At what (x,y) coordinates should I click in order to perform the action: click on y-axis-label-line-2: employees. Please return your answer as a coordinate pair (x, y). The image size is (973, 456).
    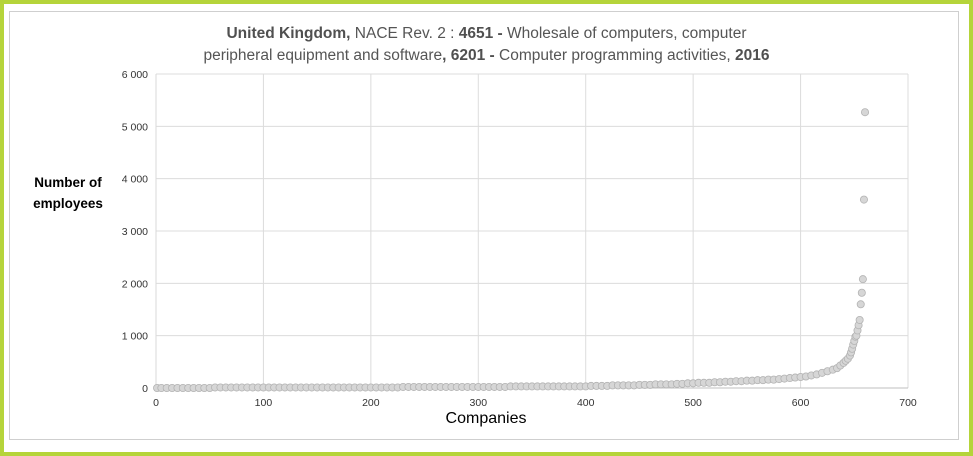
    Looking at the image, I should click on (68, 203).